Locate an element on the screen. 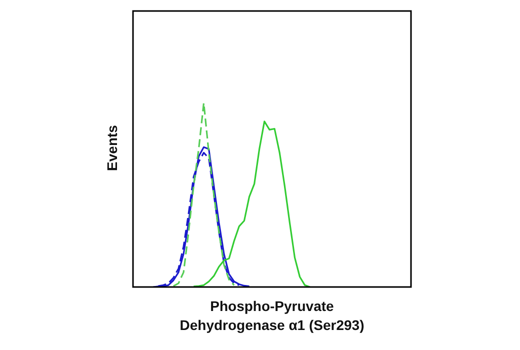 The height and width of the screenshot is (350, 520). x-axis-title: Phospho-Pyruvate Dehydrogenase α1 (Ser293) is located at coordinates (272, 316).